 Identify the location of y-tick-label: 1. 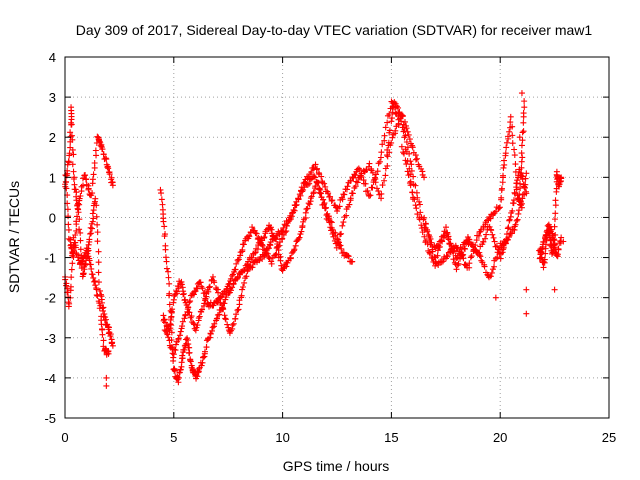
(52, 177).